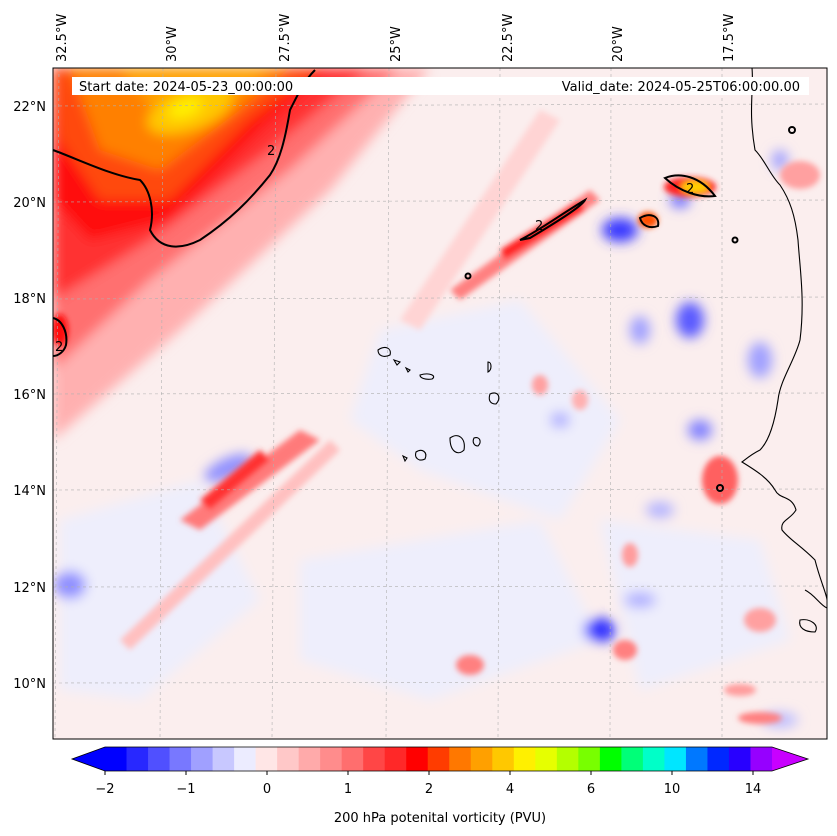  Describe the element at coordinates (29, 491) in the screenshot. I see `lat-label: 14°N` at that location.